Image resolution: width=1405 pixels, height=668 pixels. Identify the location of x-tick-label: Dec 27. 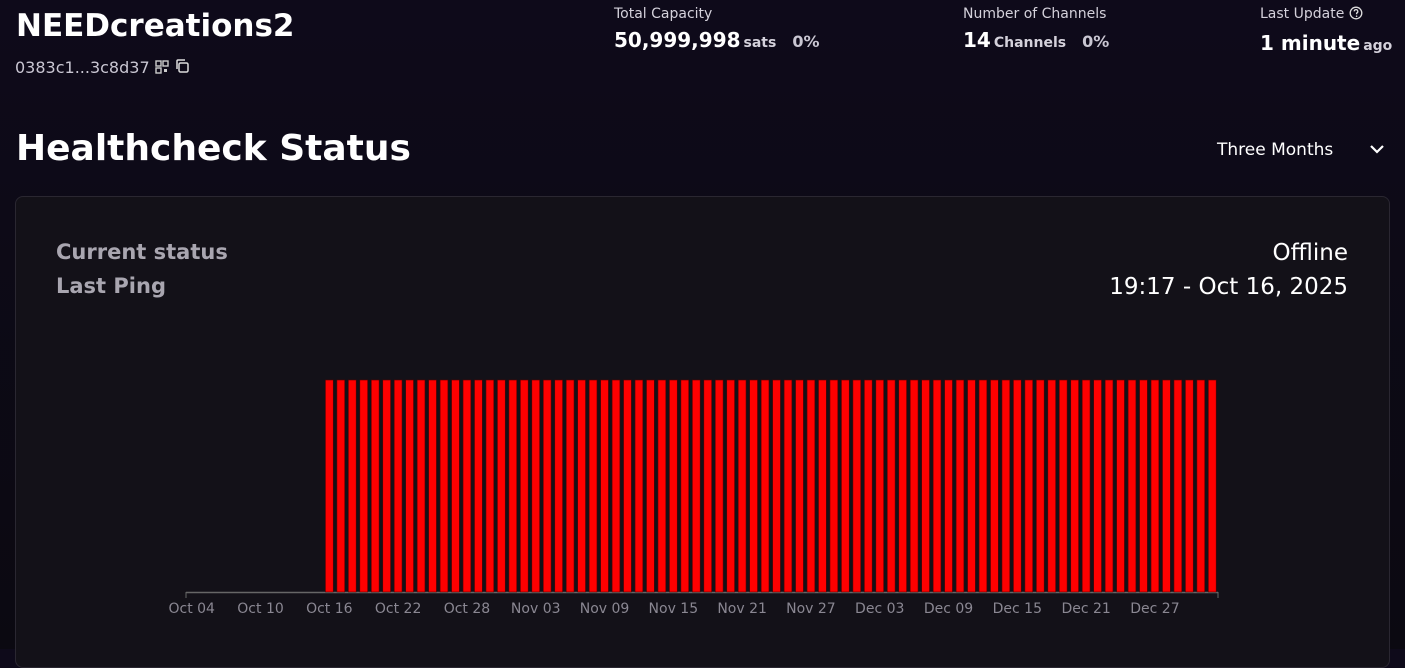
(1154, 609).